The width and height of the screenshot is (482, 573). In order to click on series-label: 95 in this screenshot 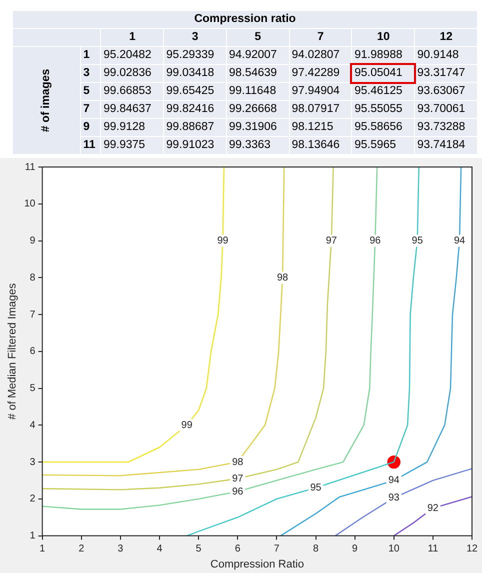, I will do `click(418, 241)`.